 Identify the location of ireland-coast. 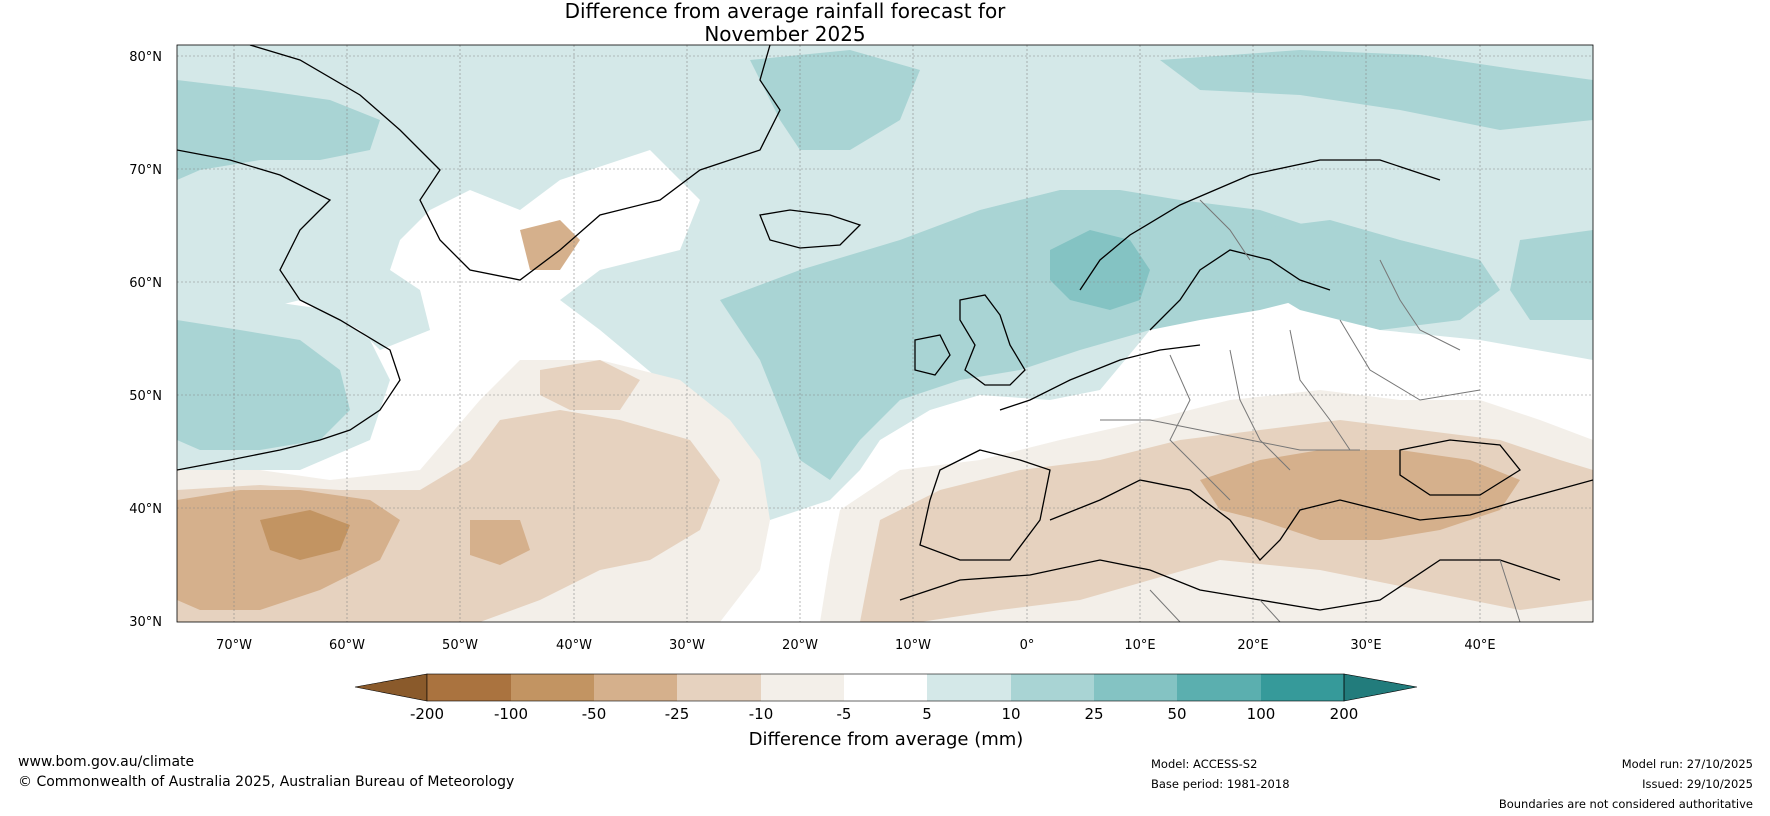
(932, 355).